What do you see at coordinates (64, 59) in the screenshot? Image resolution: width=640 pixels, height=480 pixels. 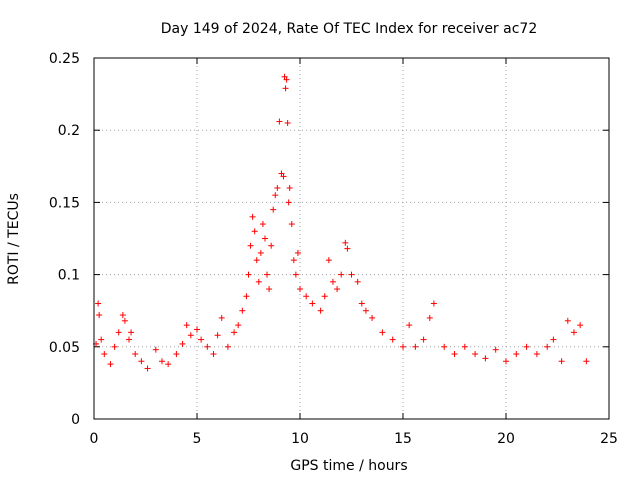 I see `y-tick-label: 0.25` at bounding box center [64, 59].